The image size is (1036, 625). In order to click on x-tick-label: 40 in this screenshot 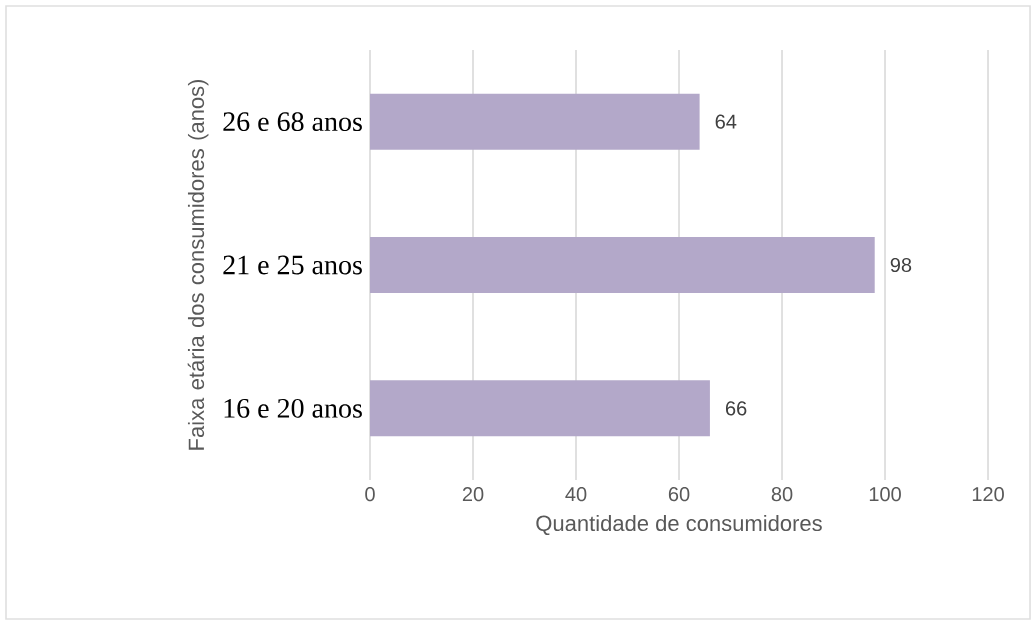, I will do `click(576, 494)`.